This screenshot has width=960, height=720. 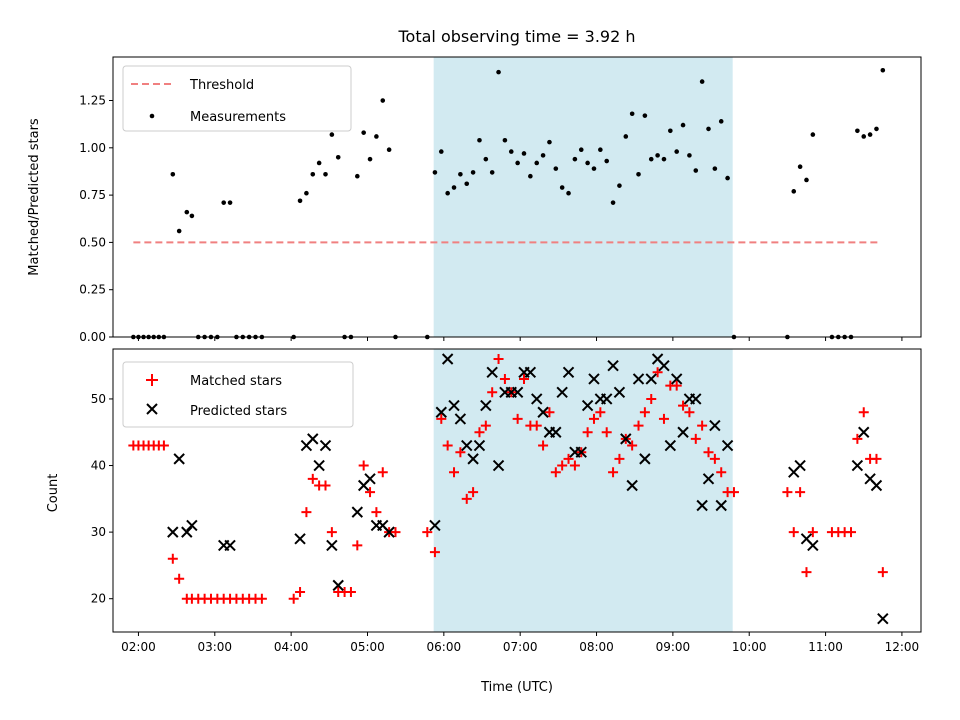 What do you see at coordinates (152, 116) in the screenshot?
I see `legend-measurements-swatch` at bounding box center [152, 116].